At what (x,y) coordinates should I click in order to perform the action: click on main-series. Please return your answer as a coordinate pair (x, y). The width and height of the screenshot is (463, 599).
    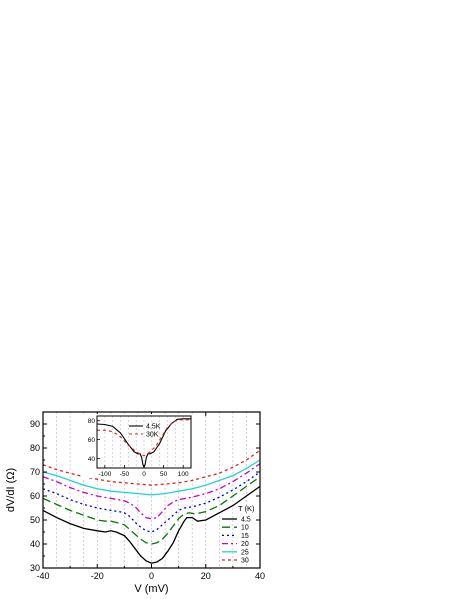
    Looking at the image, I should click on (151, 506).